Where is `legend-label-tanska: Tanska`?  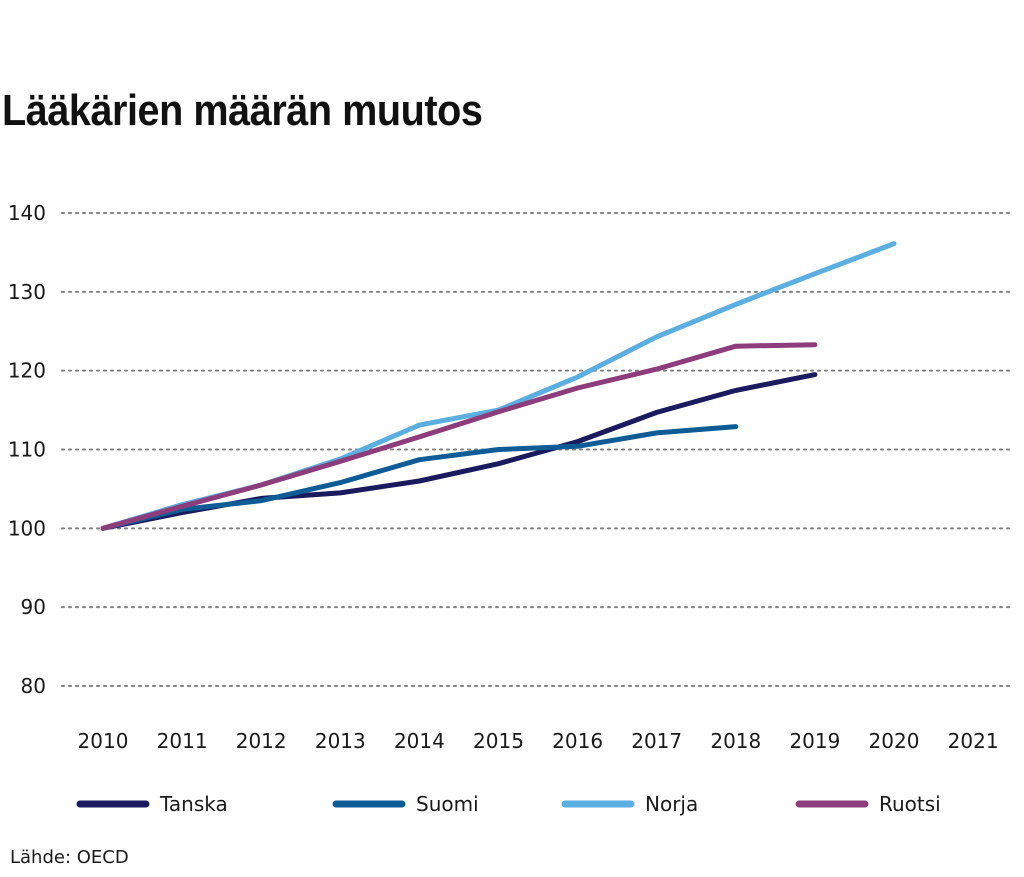
legend-label-tanska: Tanska is located at coordinates (193, 804).